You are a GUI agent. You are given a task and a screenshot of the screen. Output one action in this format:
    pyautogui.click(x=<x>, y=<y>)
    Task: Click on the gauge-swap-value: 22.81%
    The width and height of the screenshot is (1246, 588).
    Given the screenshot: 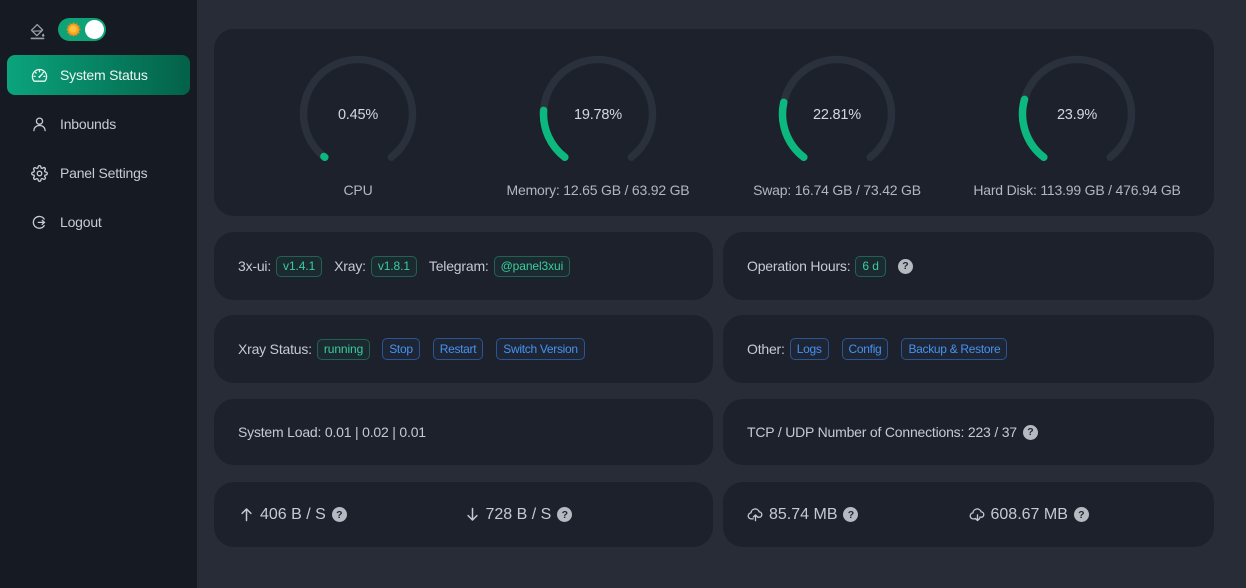 What is the action you would take?
    pyautogui.click(x=837, y=115)
    